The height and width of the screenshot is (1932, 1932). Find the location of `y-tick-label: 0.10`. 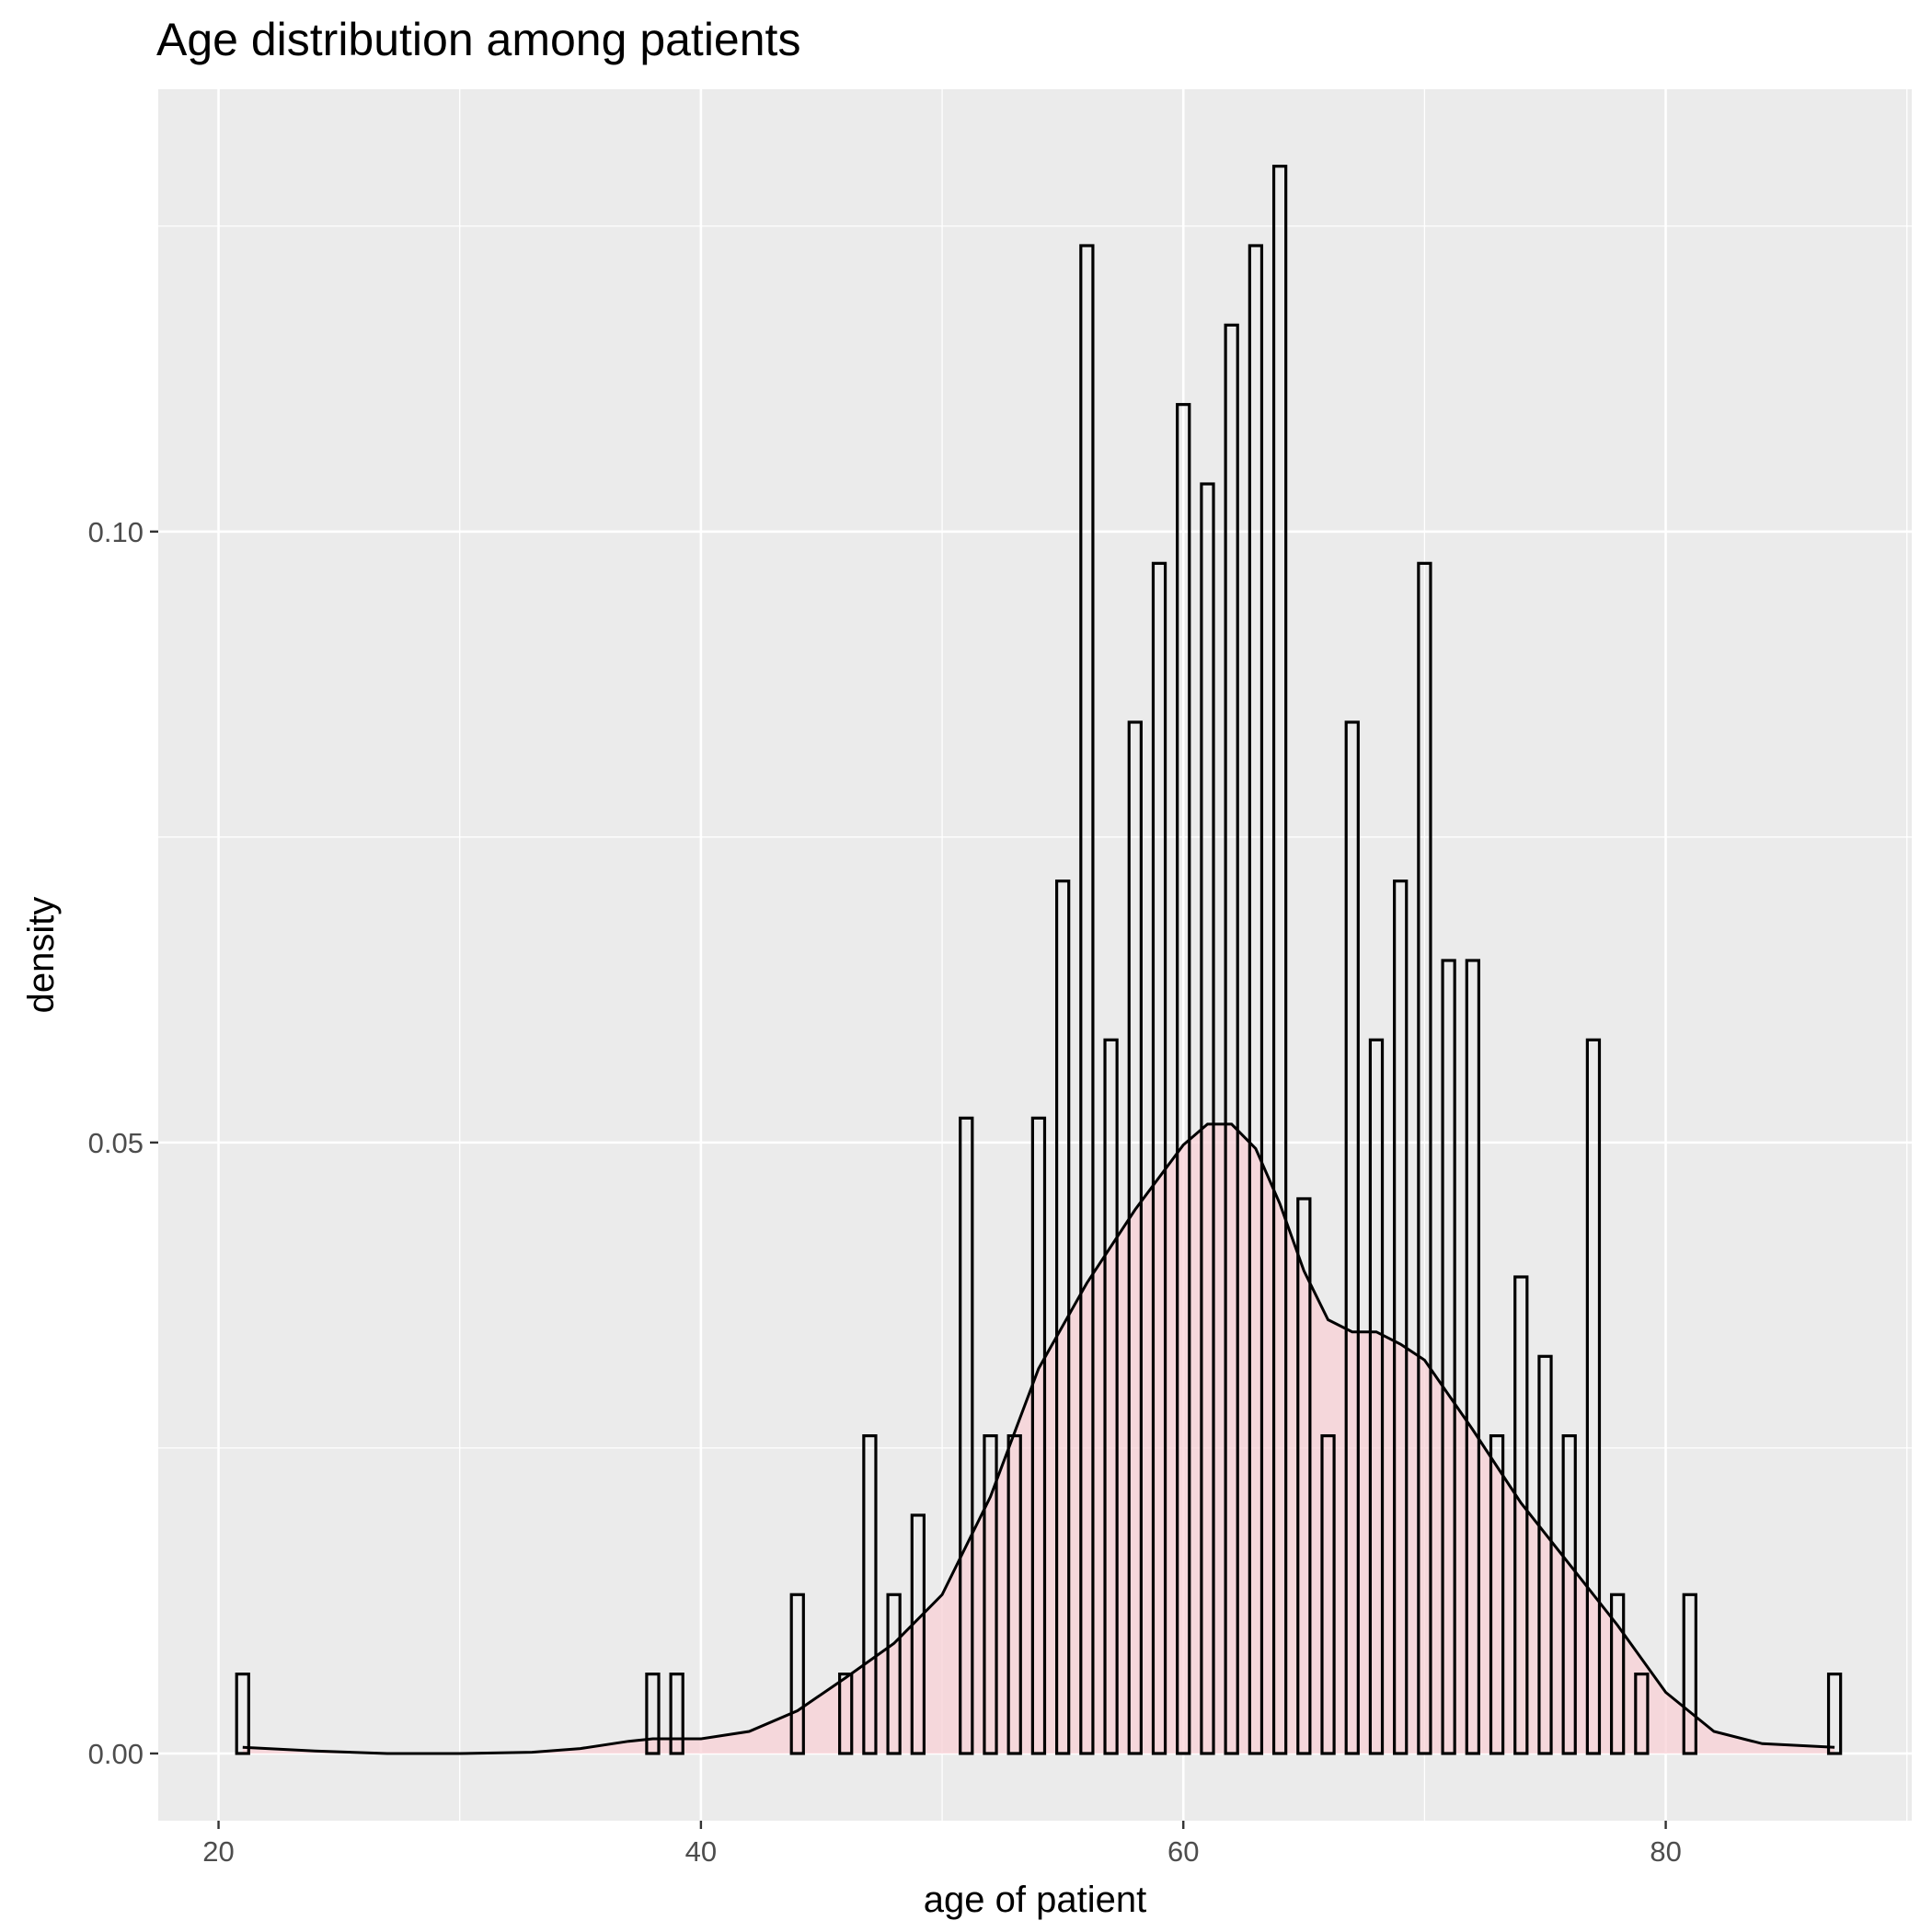

y-tick-label: 0.10 is located at coordinates (116, 532).